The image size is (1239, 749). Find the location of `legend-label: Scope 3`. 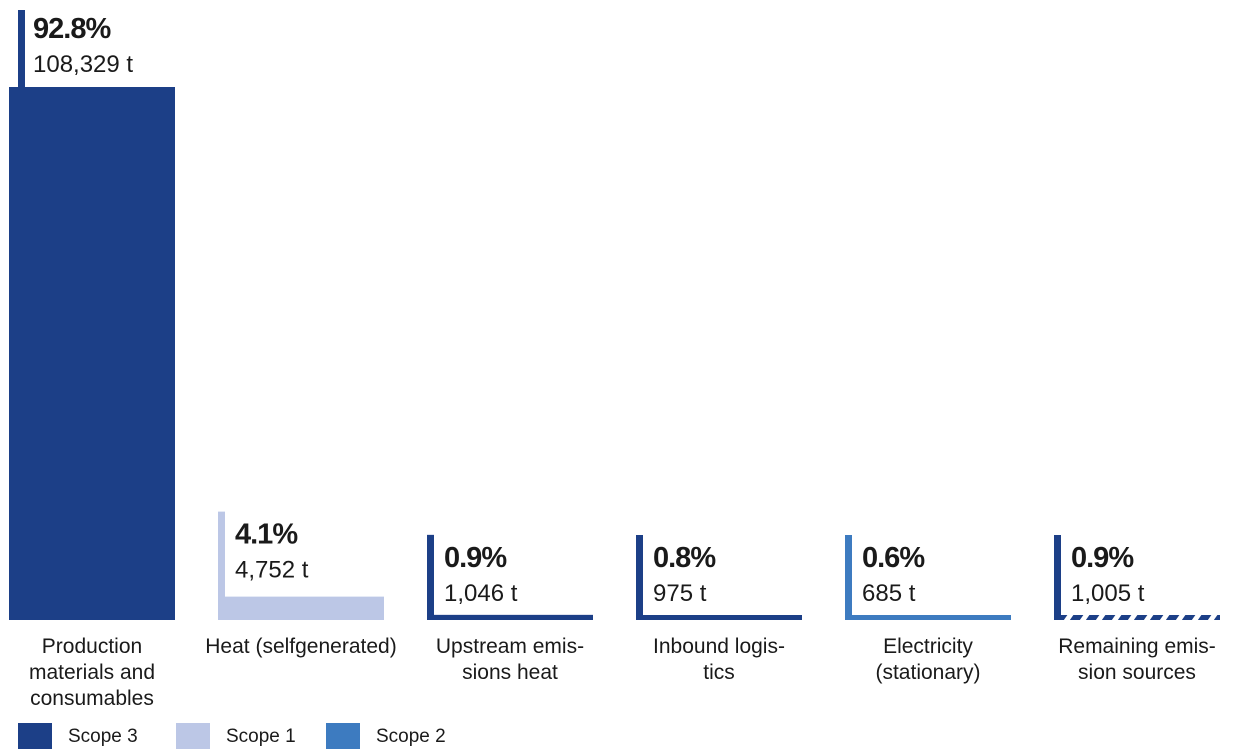

legend-label: Scope 3 is located at coordinates (103, 736).